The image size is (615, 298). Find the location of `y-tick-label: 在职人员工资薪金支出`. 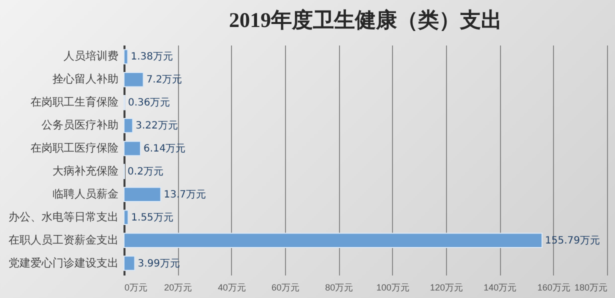

y-tick-label: 在职人员工资薪金支出 is located at coordinates (63, 239).